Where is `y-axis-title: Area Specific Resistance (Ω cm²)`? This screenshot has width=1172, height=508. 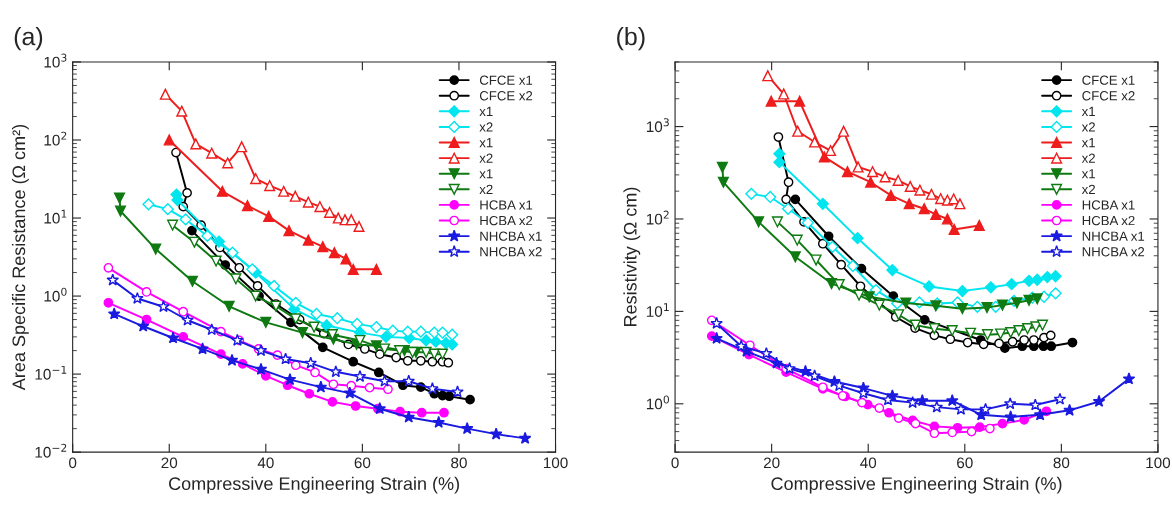
y-axis-title: Area Specific Resistance (Ω cm²) is located at coordinates (20, 257).